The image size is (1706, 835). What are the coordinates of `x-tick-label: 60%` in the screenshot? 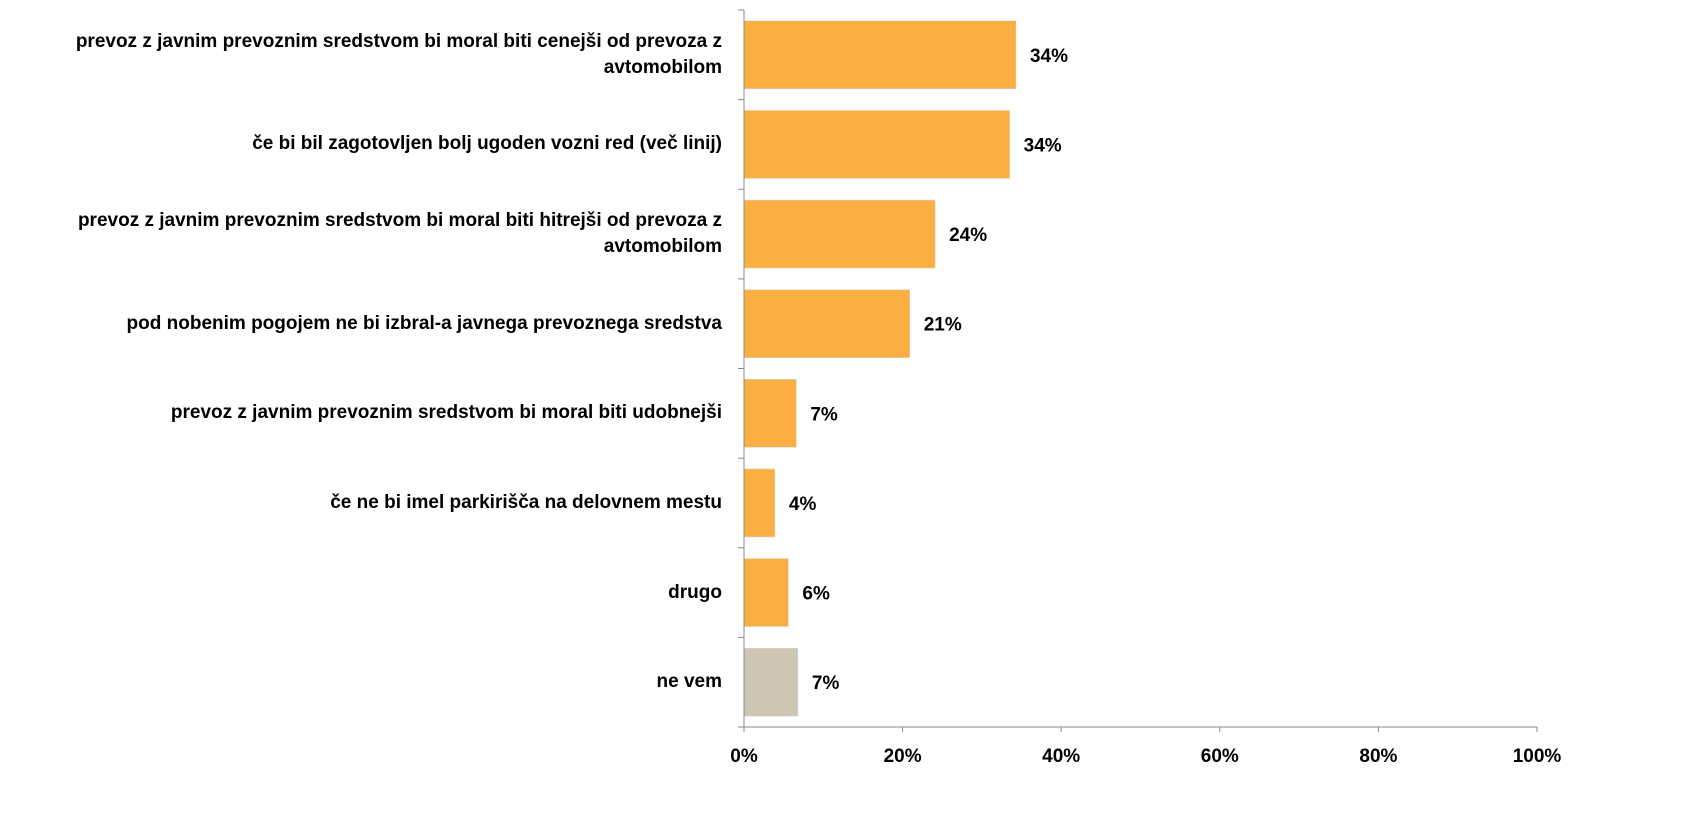 It's located at (1220, 756).